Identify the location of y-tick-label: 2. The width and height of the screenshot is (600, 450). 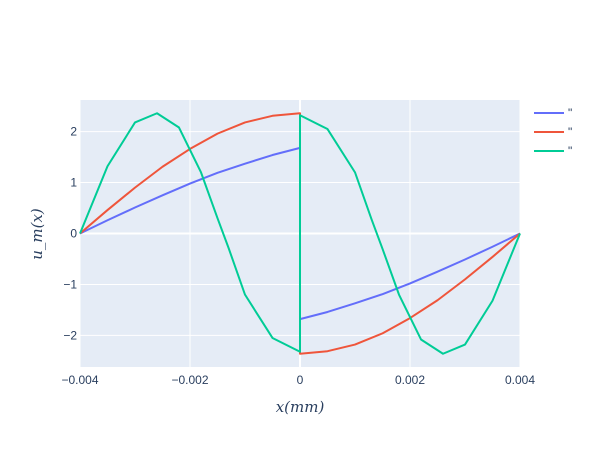
(73, 132).